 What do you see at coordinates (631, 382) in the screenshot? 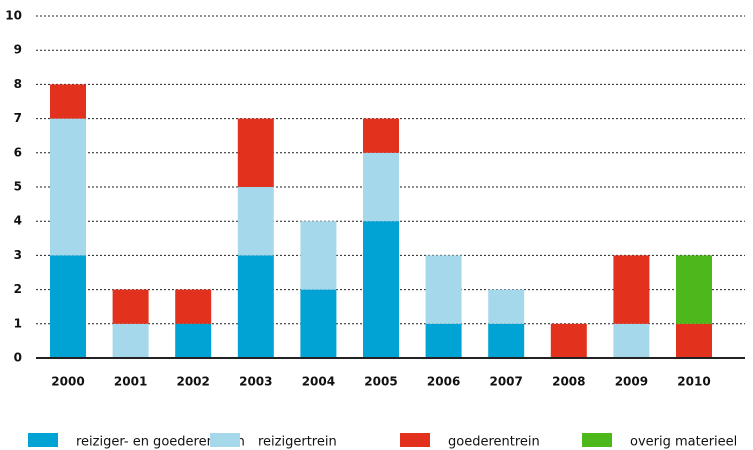
I see `x-tick-label: 2009` at bounding box center [631, 382].